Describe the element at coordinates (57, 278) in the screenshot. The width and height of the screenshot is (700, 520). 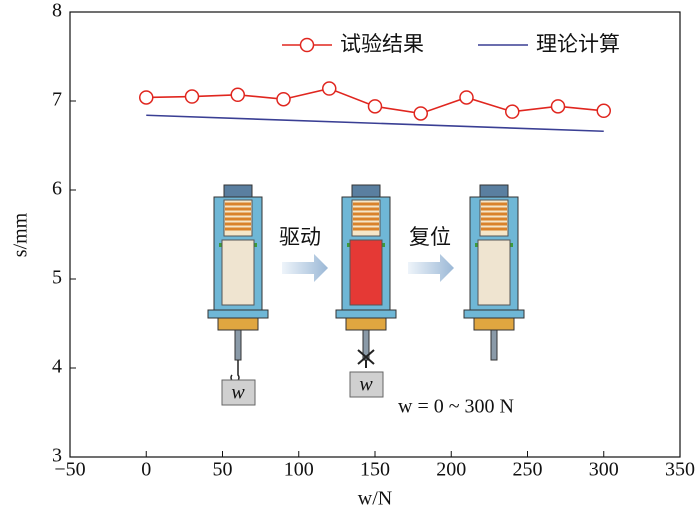
I see `y-tick-label: 5` at that location.